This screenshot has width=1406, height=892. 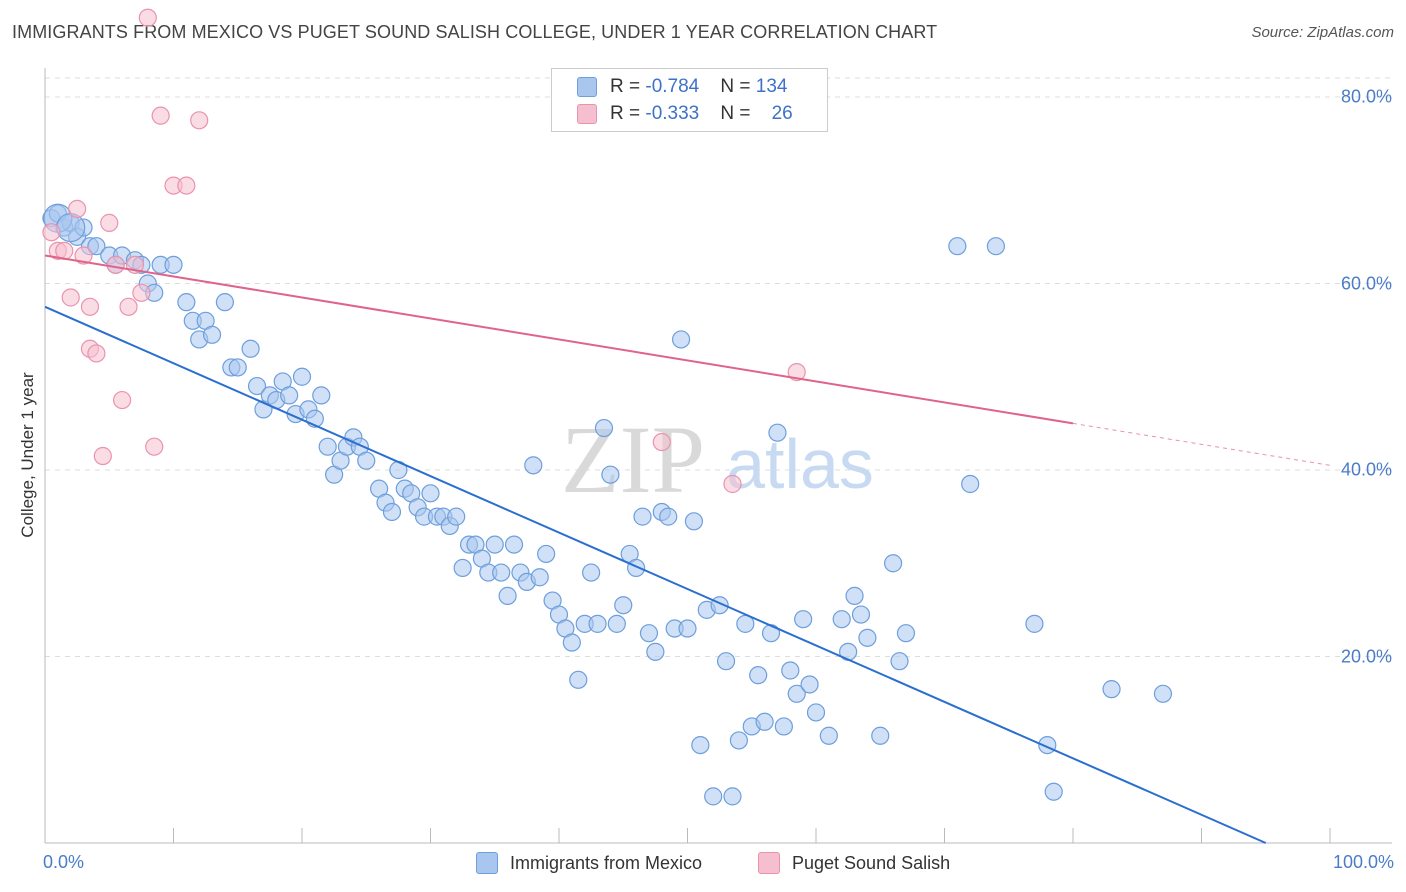 I want to click on watermark-zip: ZIP, so click(x=633, y=459).